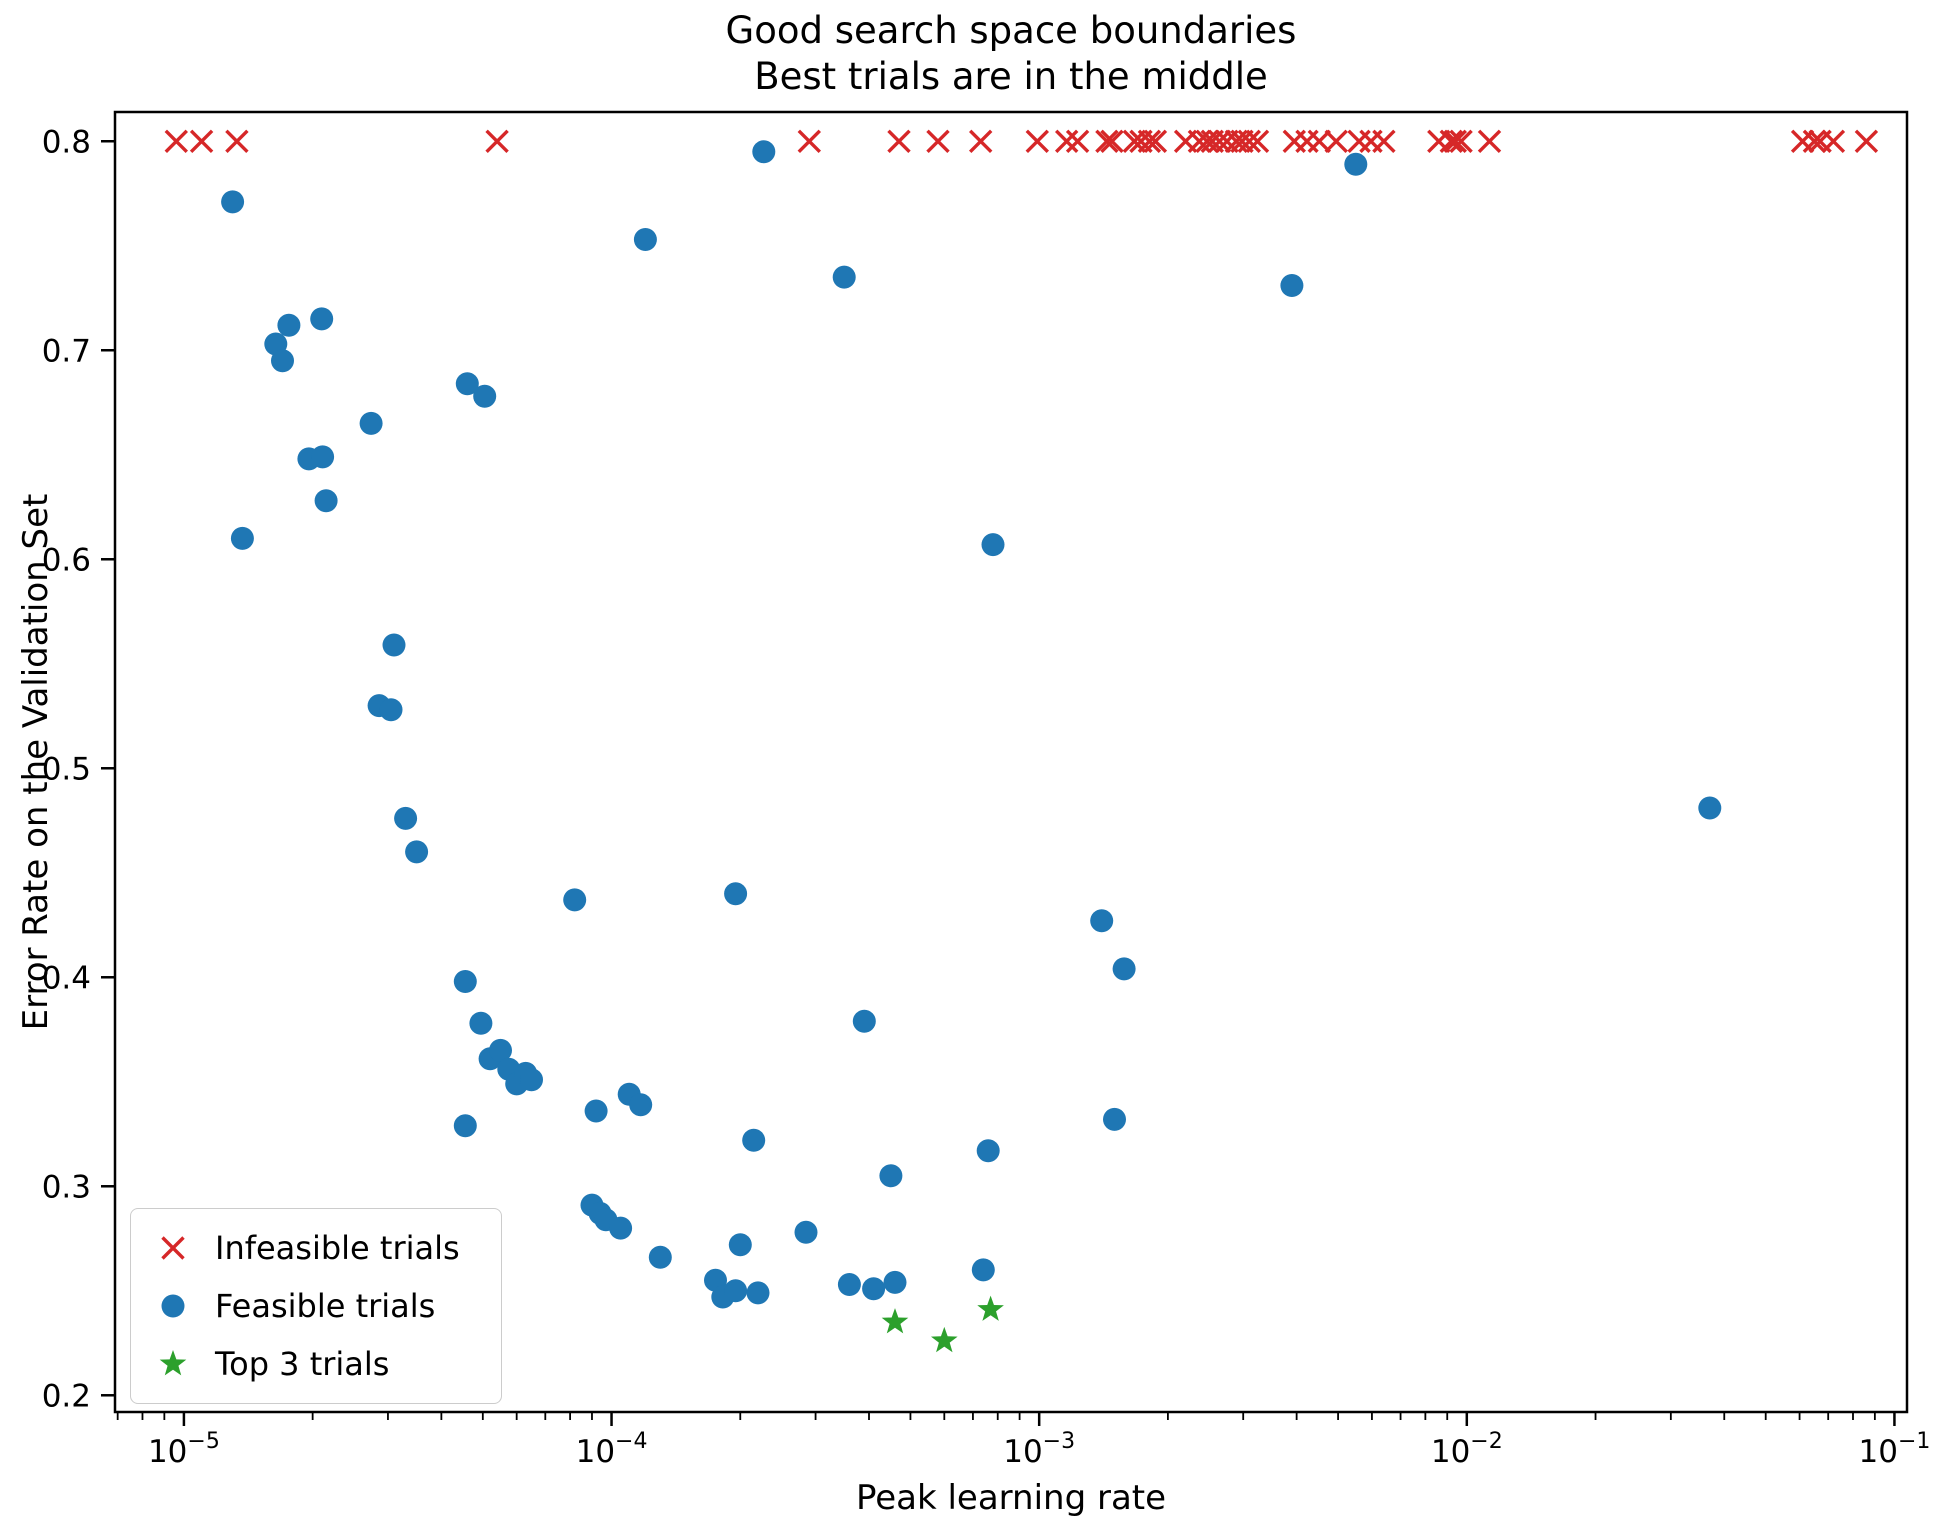  I want to click on title-line-1: Good search space boundaries, so click(1011, 30).